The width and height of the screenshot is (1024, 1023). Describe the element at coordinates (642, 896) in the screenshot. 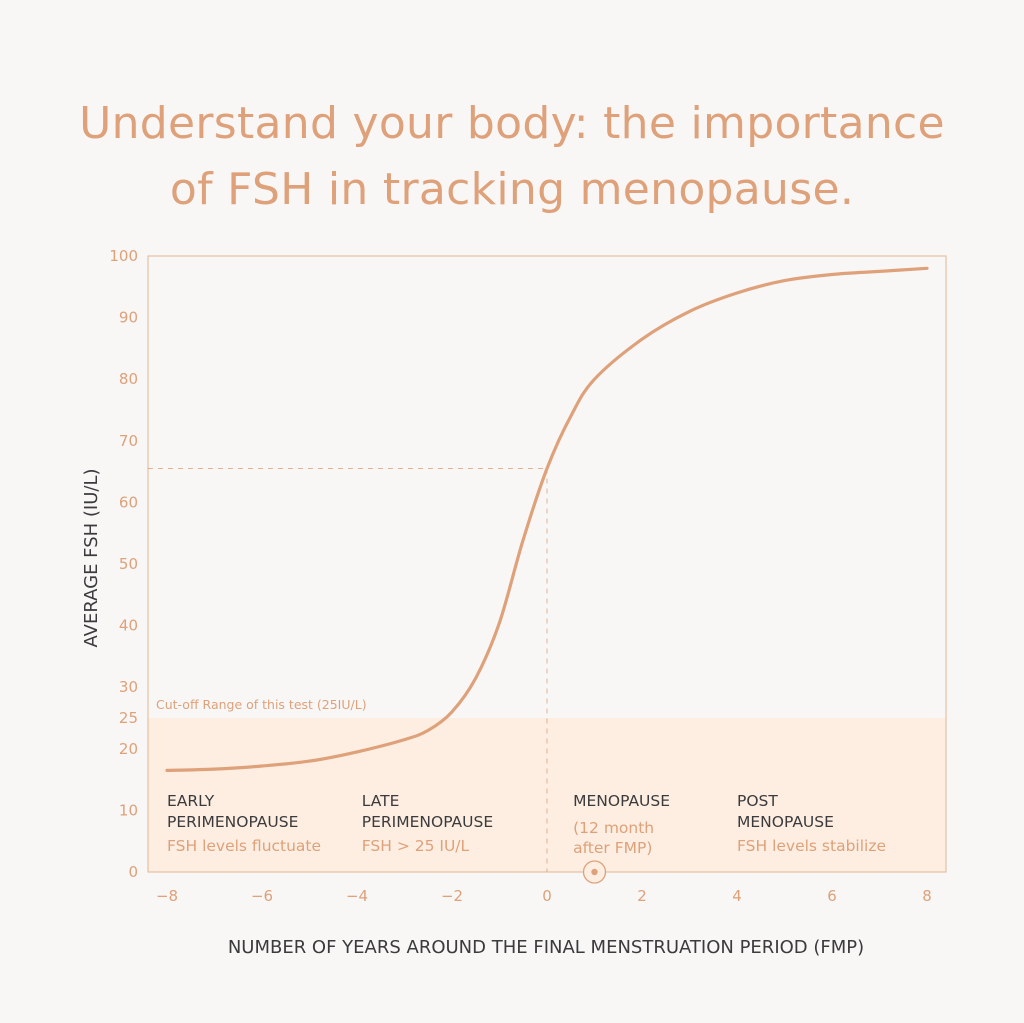

I see `x-tick-label: 2` at that location.